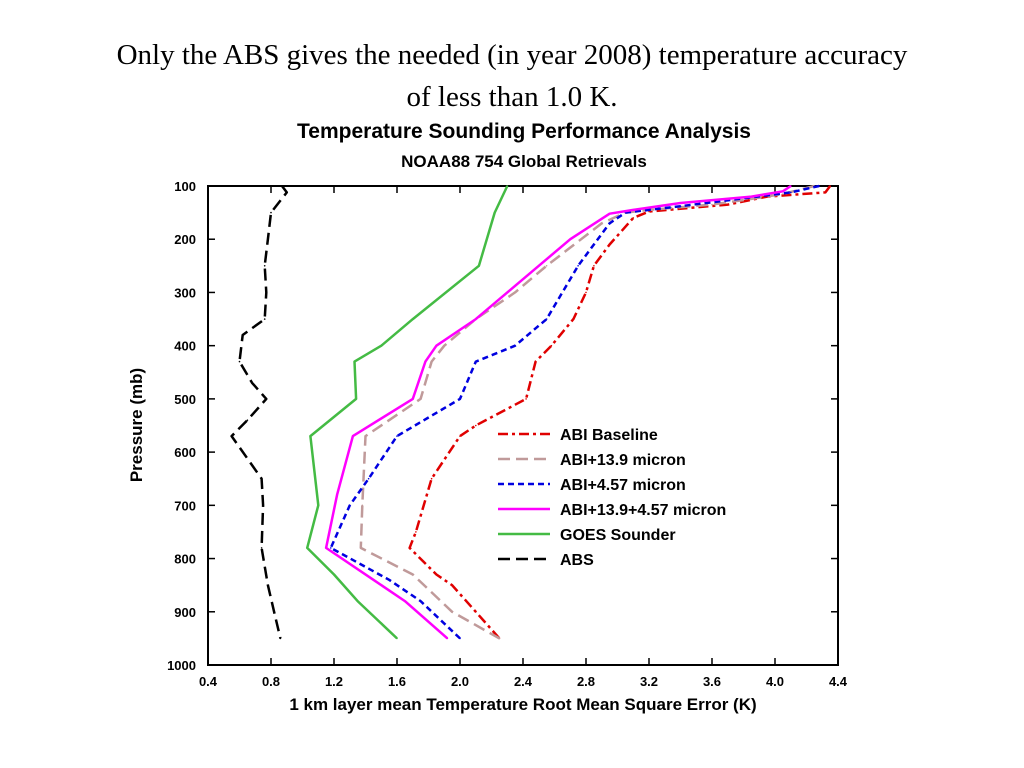  What do you see at coordinates (185, 559) in the screenshot?
I see `y-tick-label: 800` at bounding box center [185, 559].